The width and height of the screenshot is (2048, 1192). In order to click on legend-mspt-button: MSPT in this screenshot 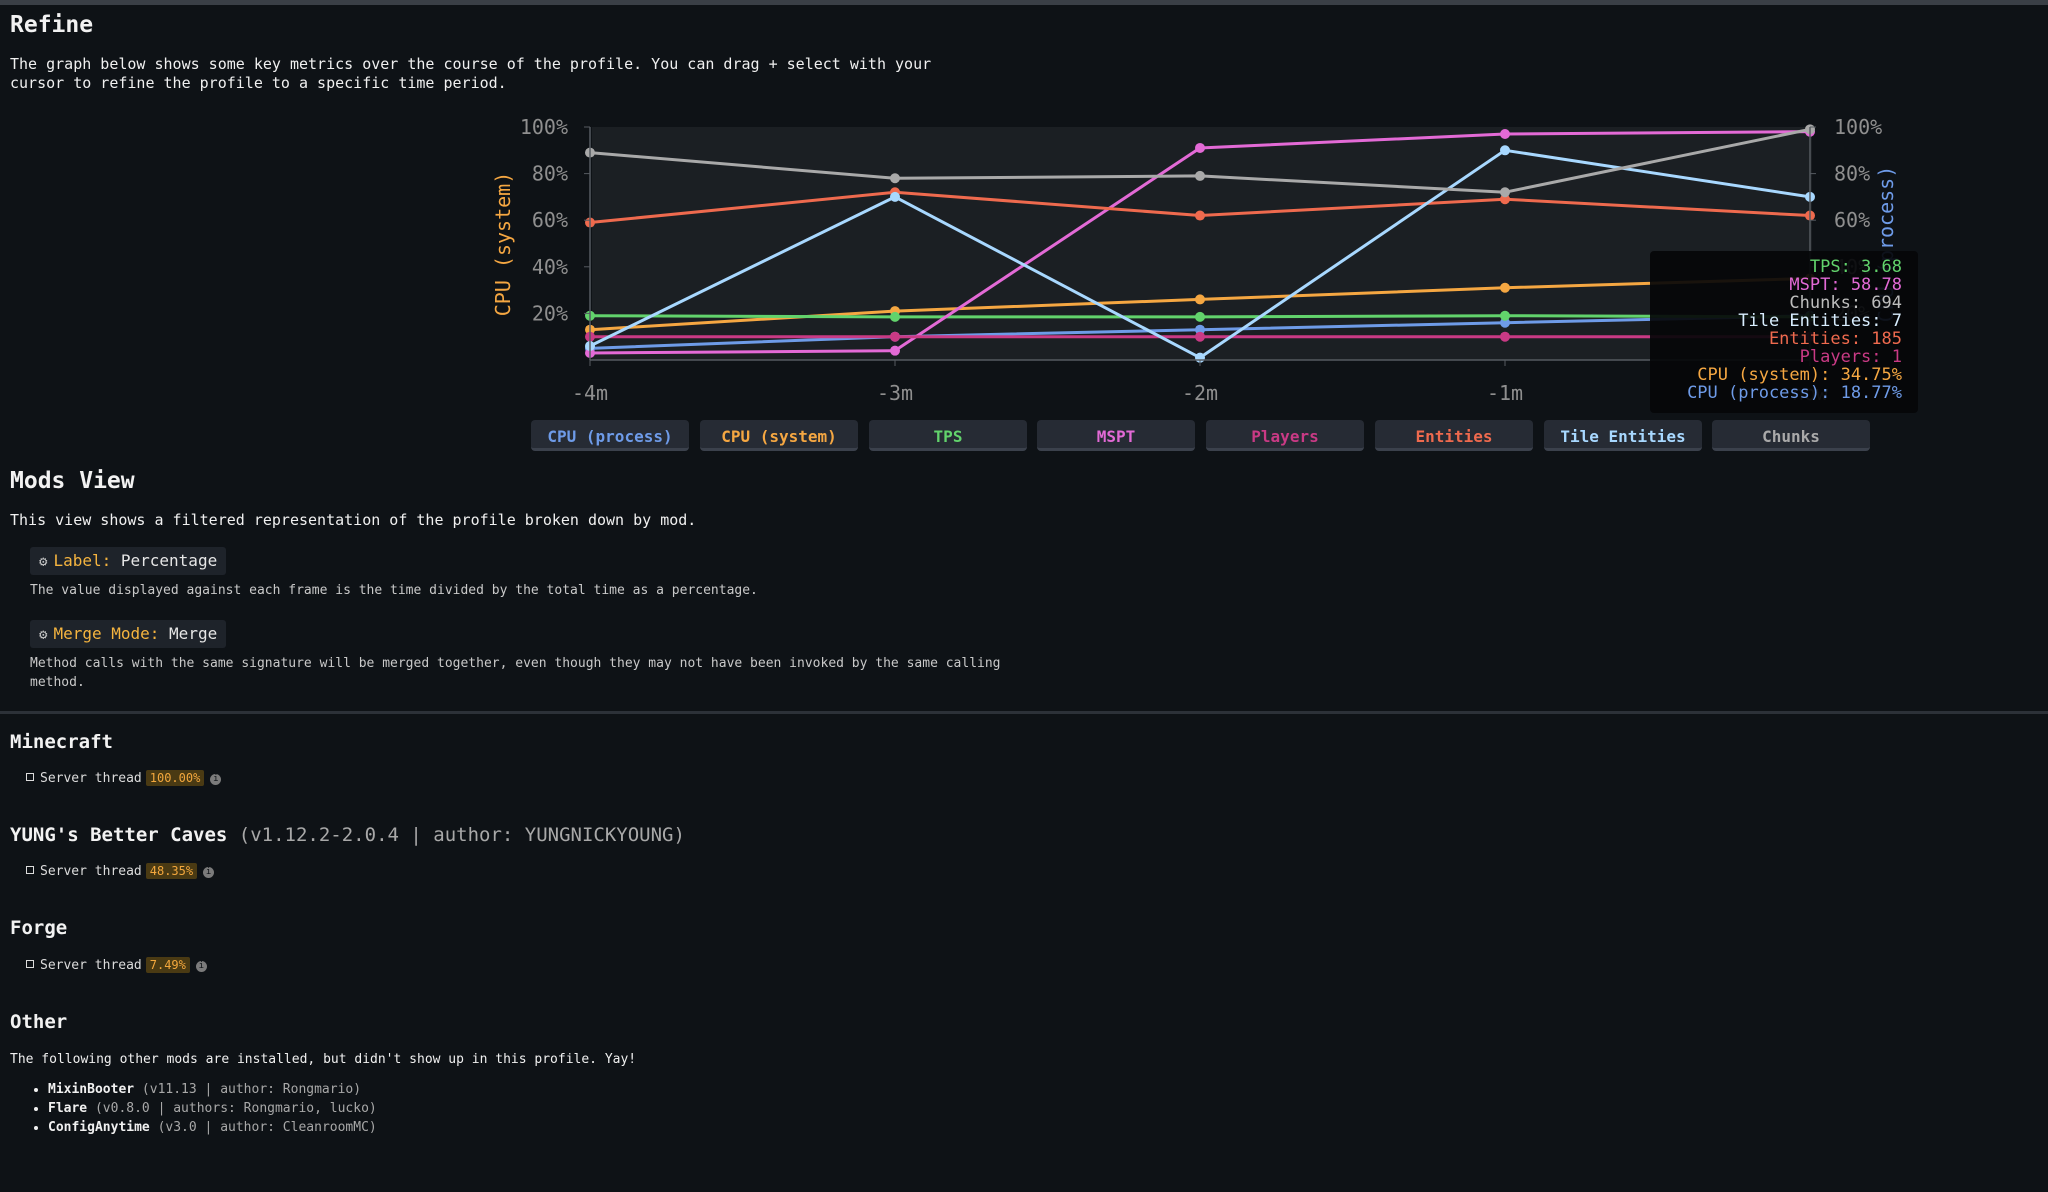, I will do `click(1116, 435)`.